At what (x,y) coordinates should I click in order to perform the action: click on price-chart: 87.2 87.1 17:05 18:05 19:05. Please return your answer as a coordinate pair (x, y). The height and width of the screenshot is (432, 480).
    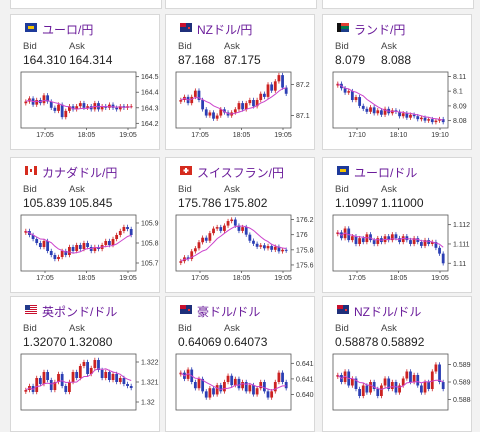
    Looking at the image, I should click on (244, 108).